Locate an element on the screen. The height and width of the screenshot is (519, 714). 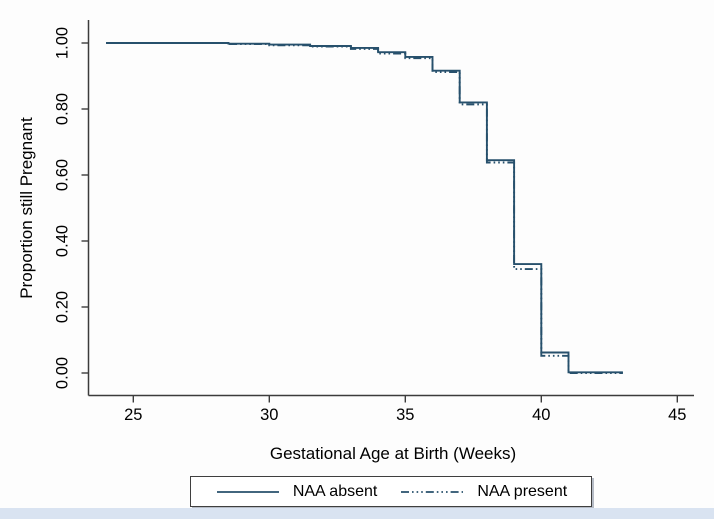
y-axis-title: Proportion still Pregnant is located at coordinates (26, 208).